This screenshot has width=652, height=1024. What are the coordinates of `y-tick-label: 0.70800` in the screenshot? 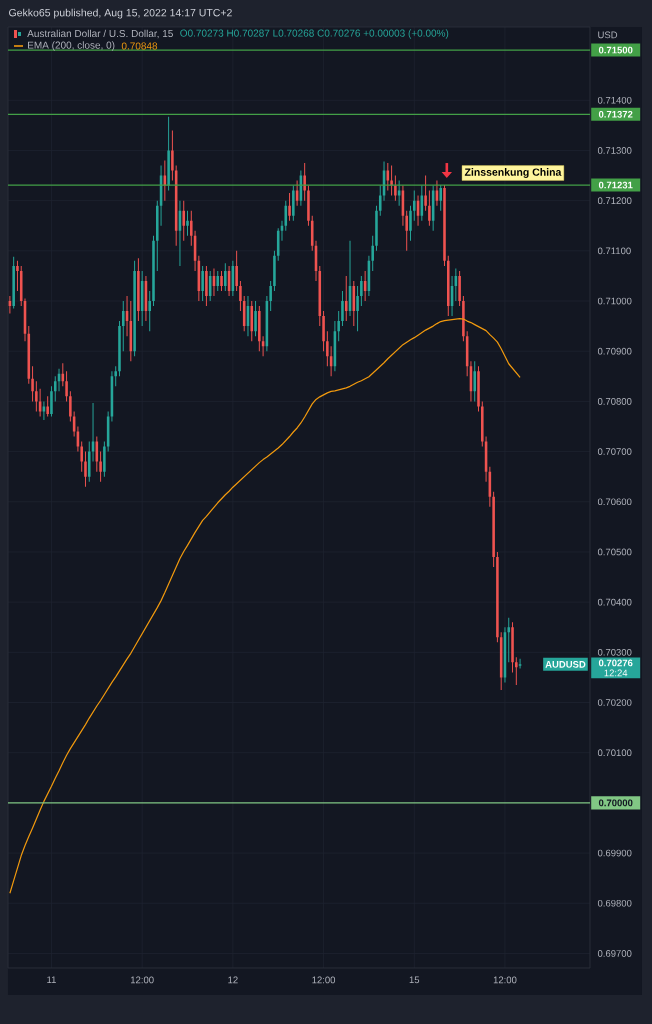 It's located at (614, 401).